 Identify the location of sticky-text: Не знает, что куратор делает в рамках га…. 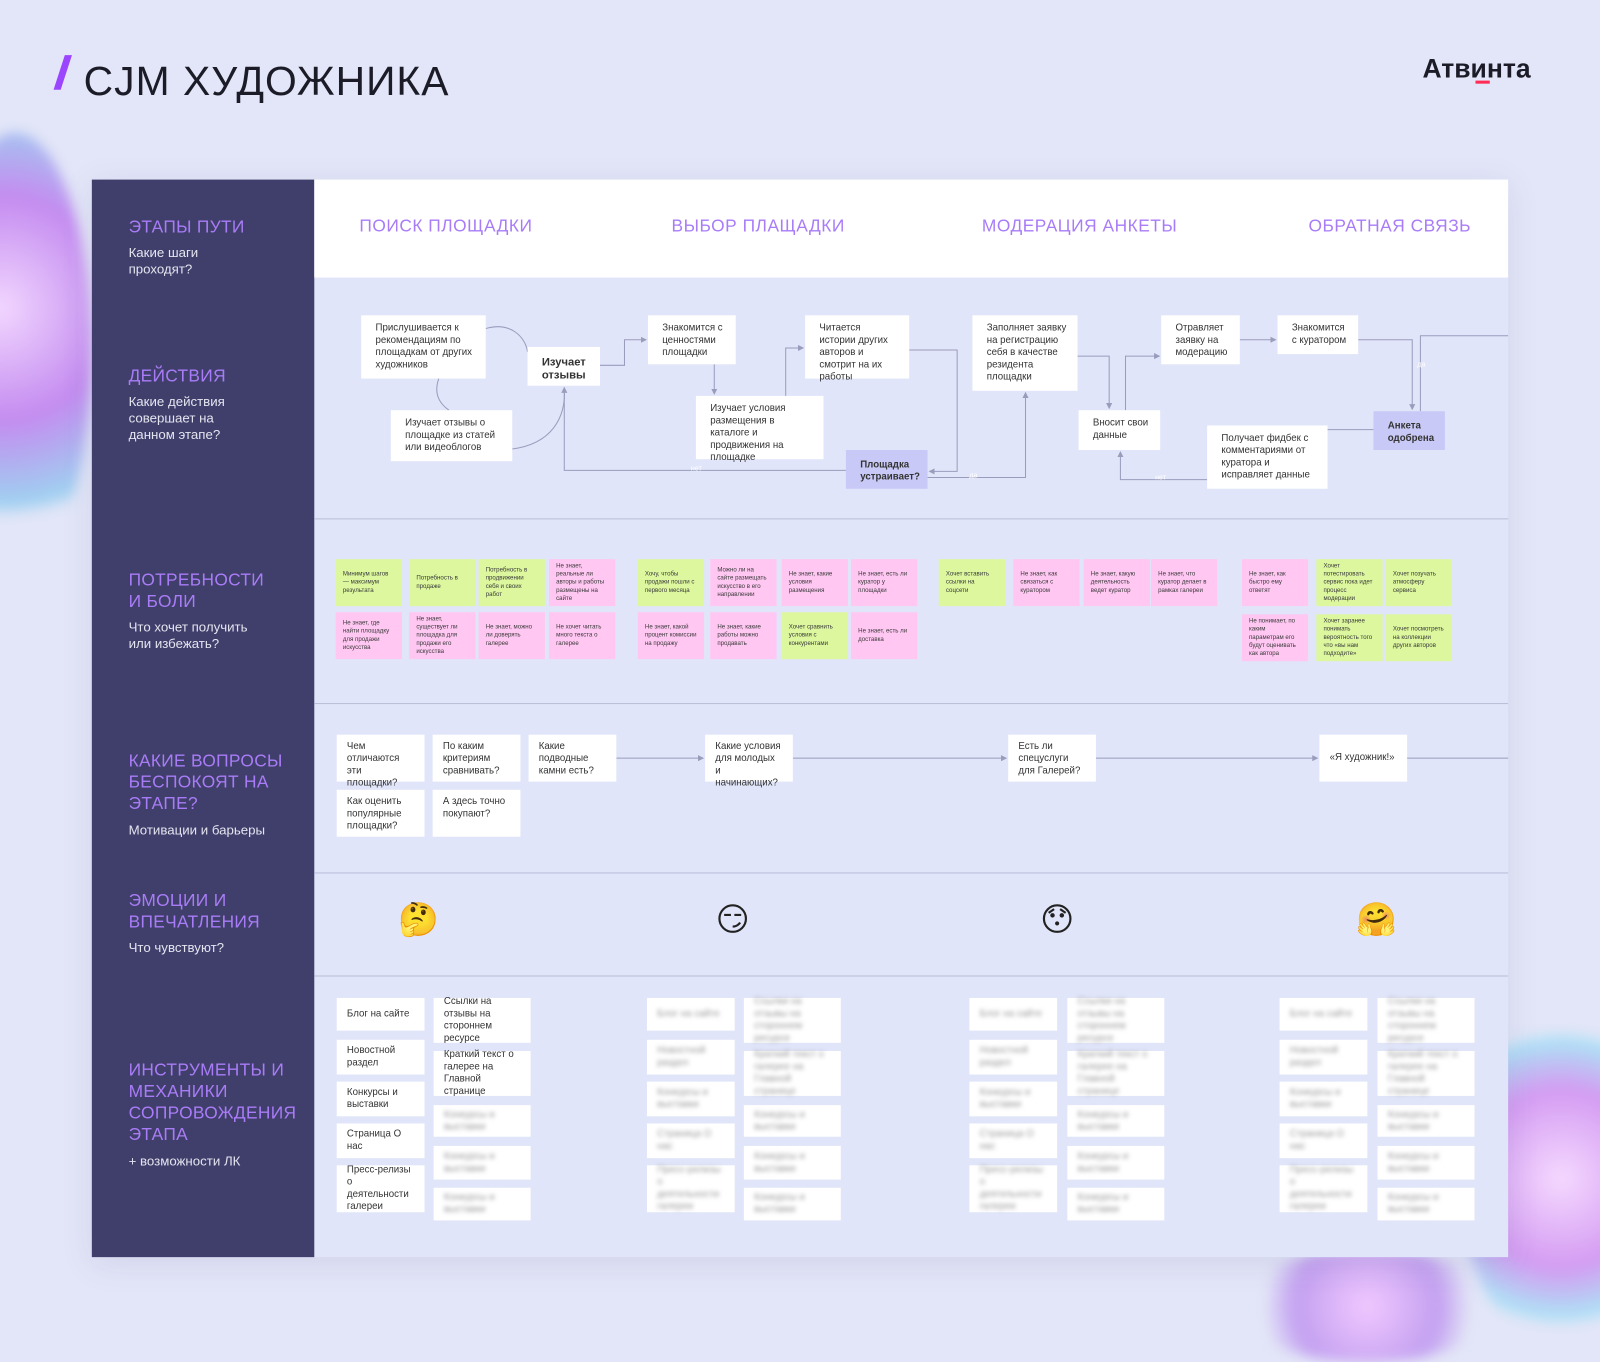
(1182, 582).